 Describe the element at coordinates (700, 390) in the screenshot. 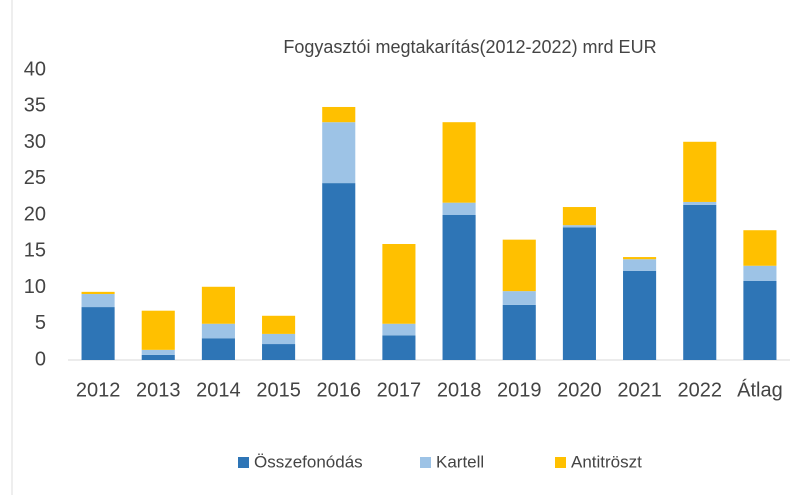

I see `x-tick-label: 2022` at that location.